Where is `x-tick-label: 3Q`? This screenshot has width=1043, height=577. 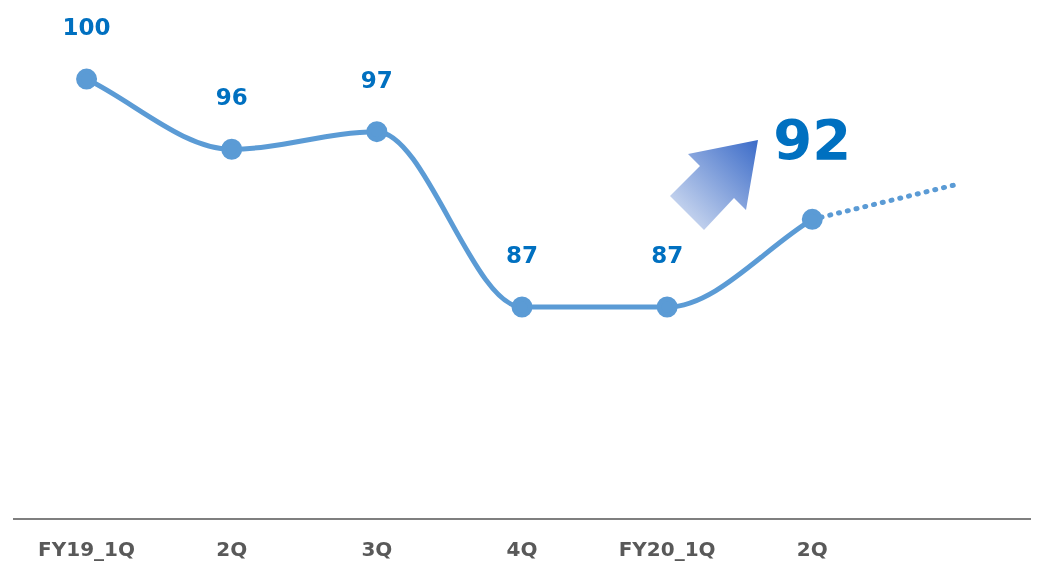
x-tick-label: 3Q is located at coordinates (377, 549).